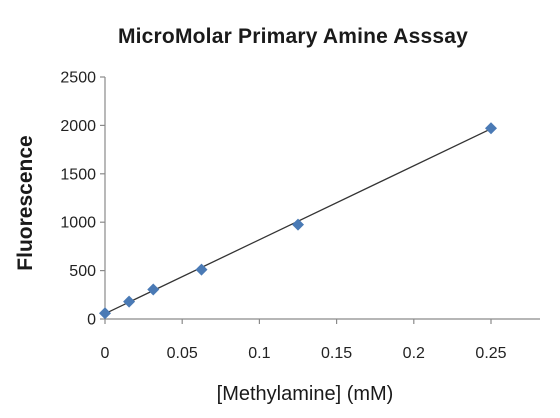 This screenshot has height=418, width=560. Describe the element at coordinates (78, 78) in the screenshot. I see `y-tick-label: 2500` at that location.